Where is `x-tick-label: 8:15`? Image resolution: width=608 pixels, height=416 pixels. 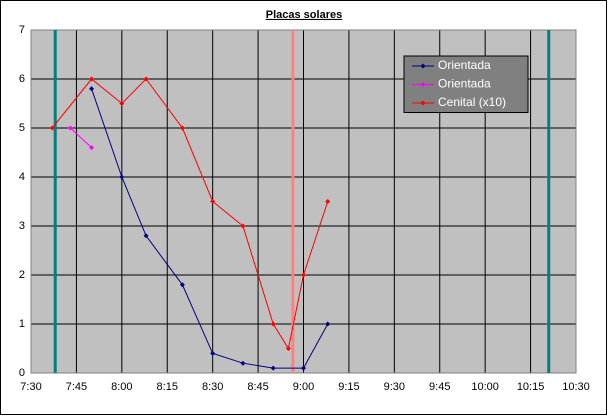 x-tick-label: 8:15 is located at coordinates (167, 387).